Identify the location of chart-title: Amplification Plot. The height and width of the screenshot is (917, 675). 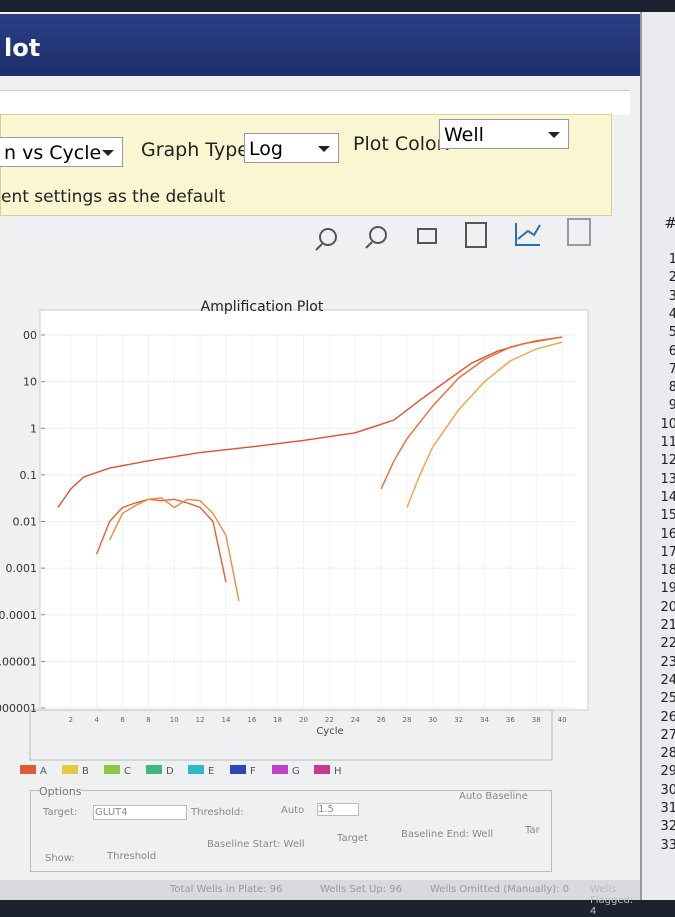
(262, 307).